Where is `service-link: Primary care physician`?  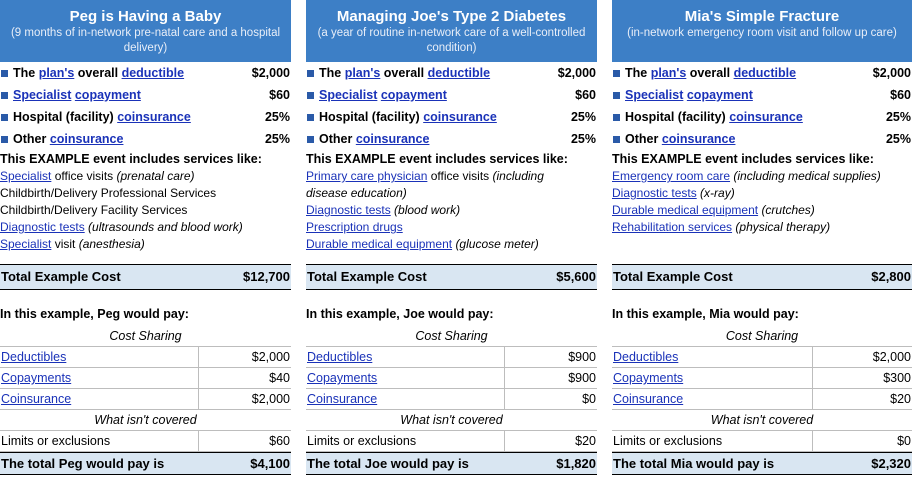 service-link: Primary care physician is located at coordinates (367, 176).